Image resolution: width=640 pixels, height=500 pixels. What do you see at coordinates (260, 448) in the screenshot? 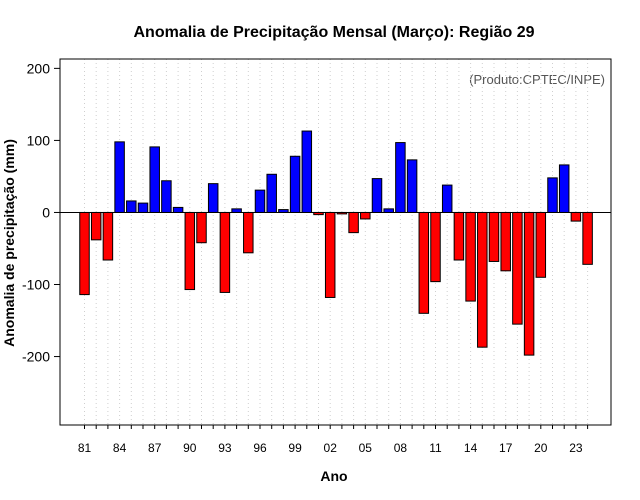
I see `x-tick-label-96: 96` at bounding box center [260, 448].